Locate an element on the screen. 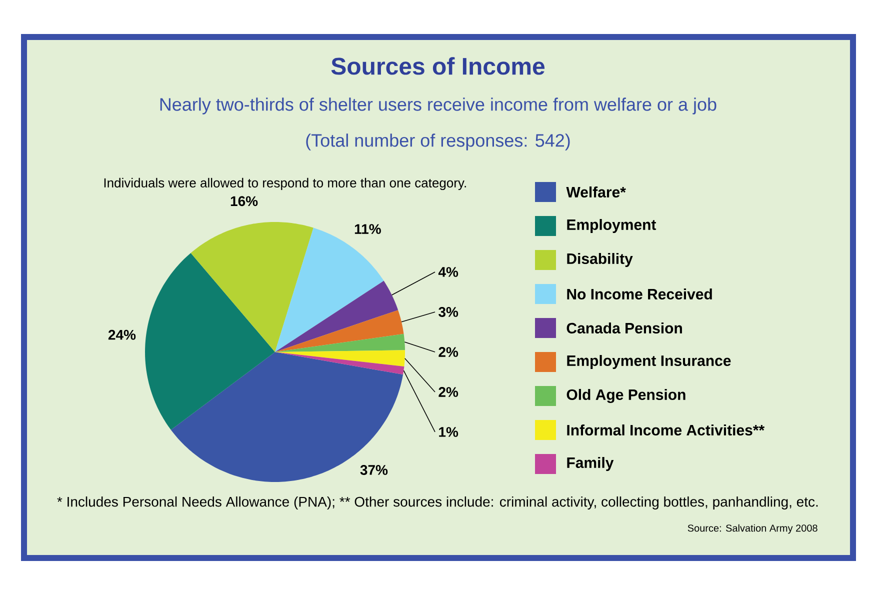 The image size is (875, 600). data-label: 24% is located at coordinates (122, 335).